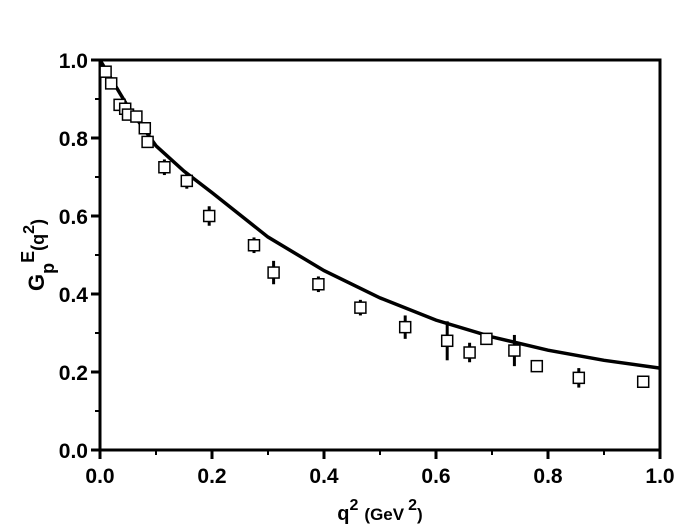  Describe the element at coordinates (29, 229) in the screenshot. I see `y-label-part: 2` at that location.